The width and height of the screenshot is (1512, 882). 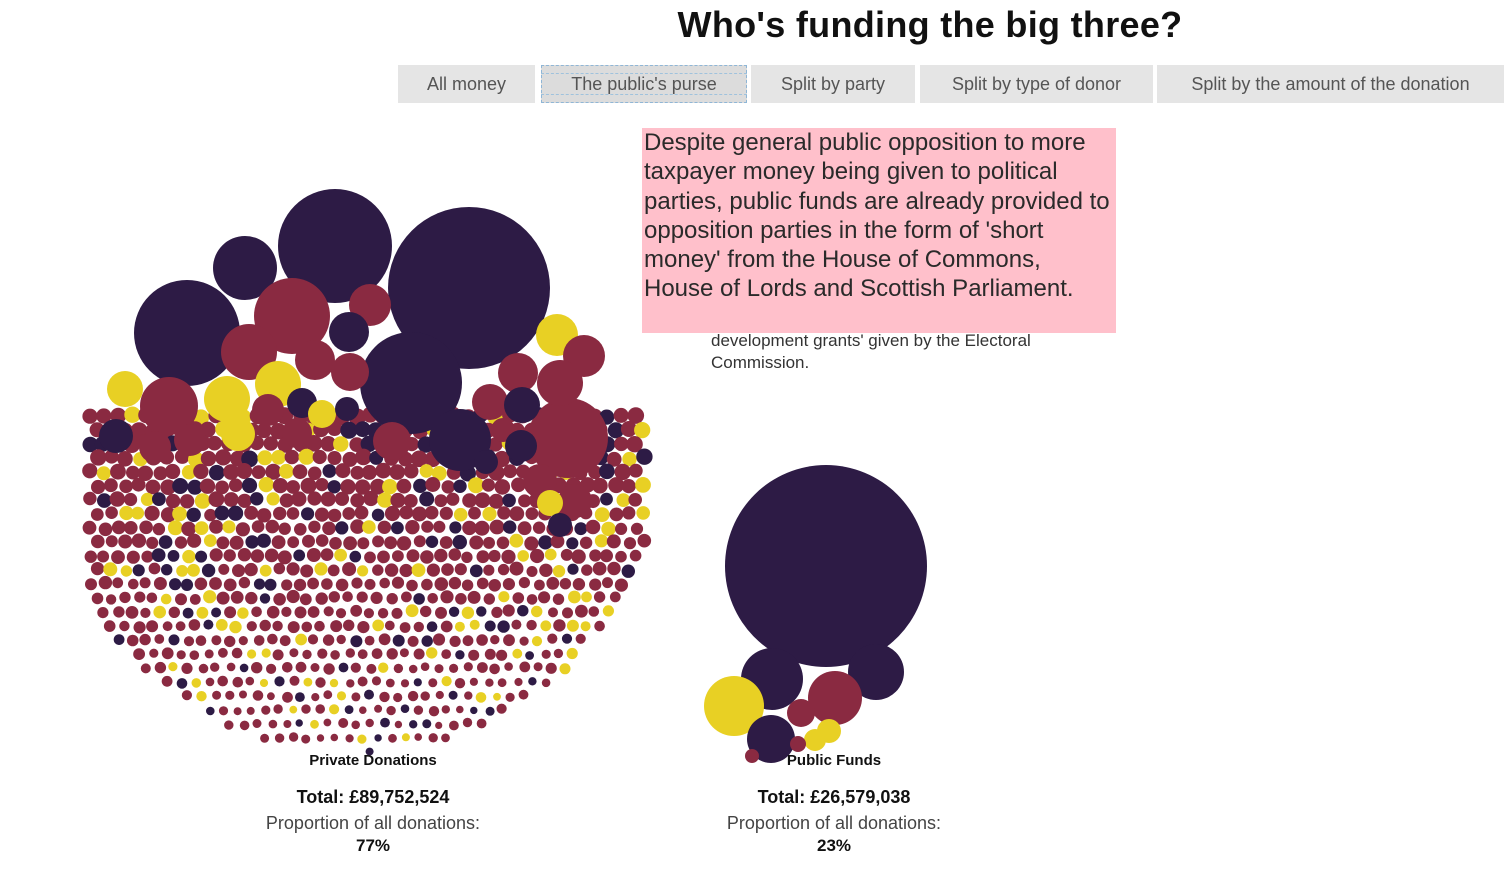 What do you see at coordinates (834, 797) in the screenshot?
I see `public-total: Total: £26,579,038` at bounding box center [834, 797].